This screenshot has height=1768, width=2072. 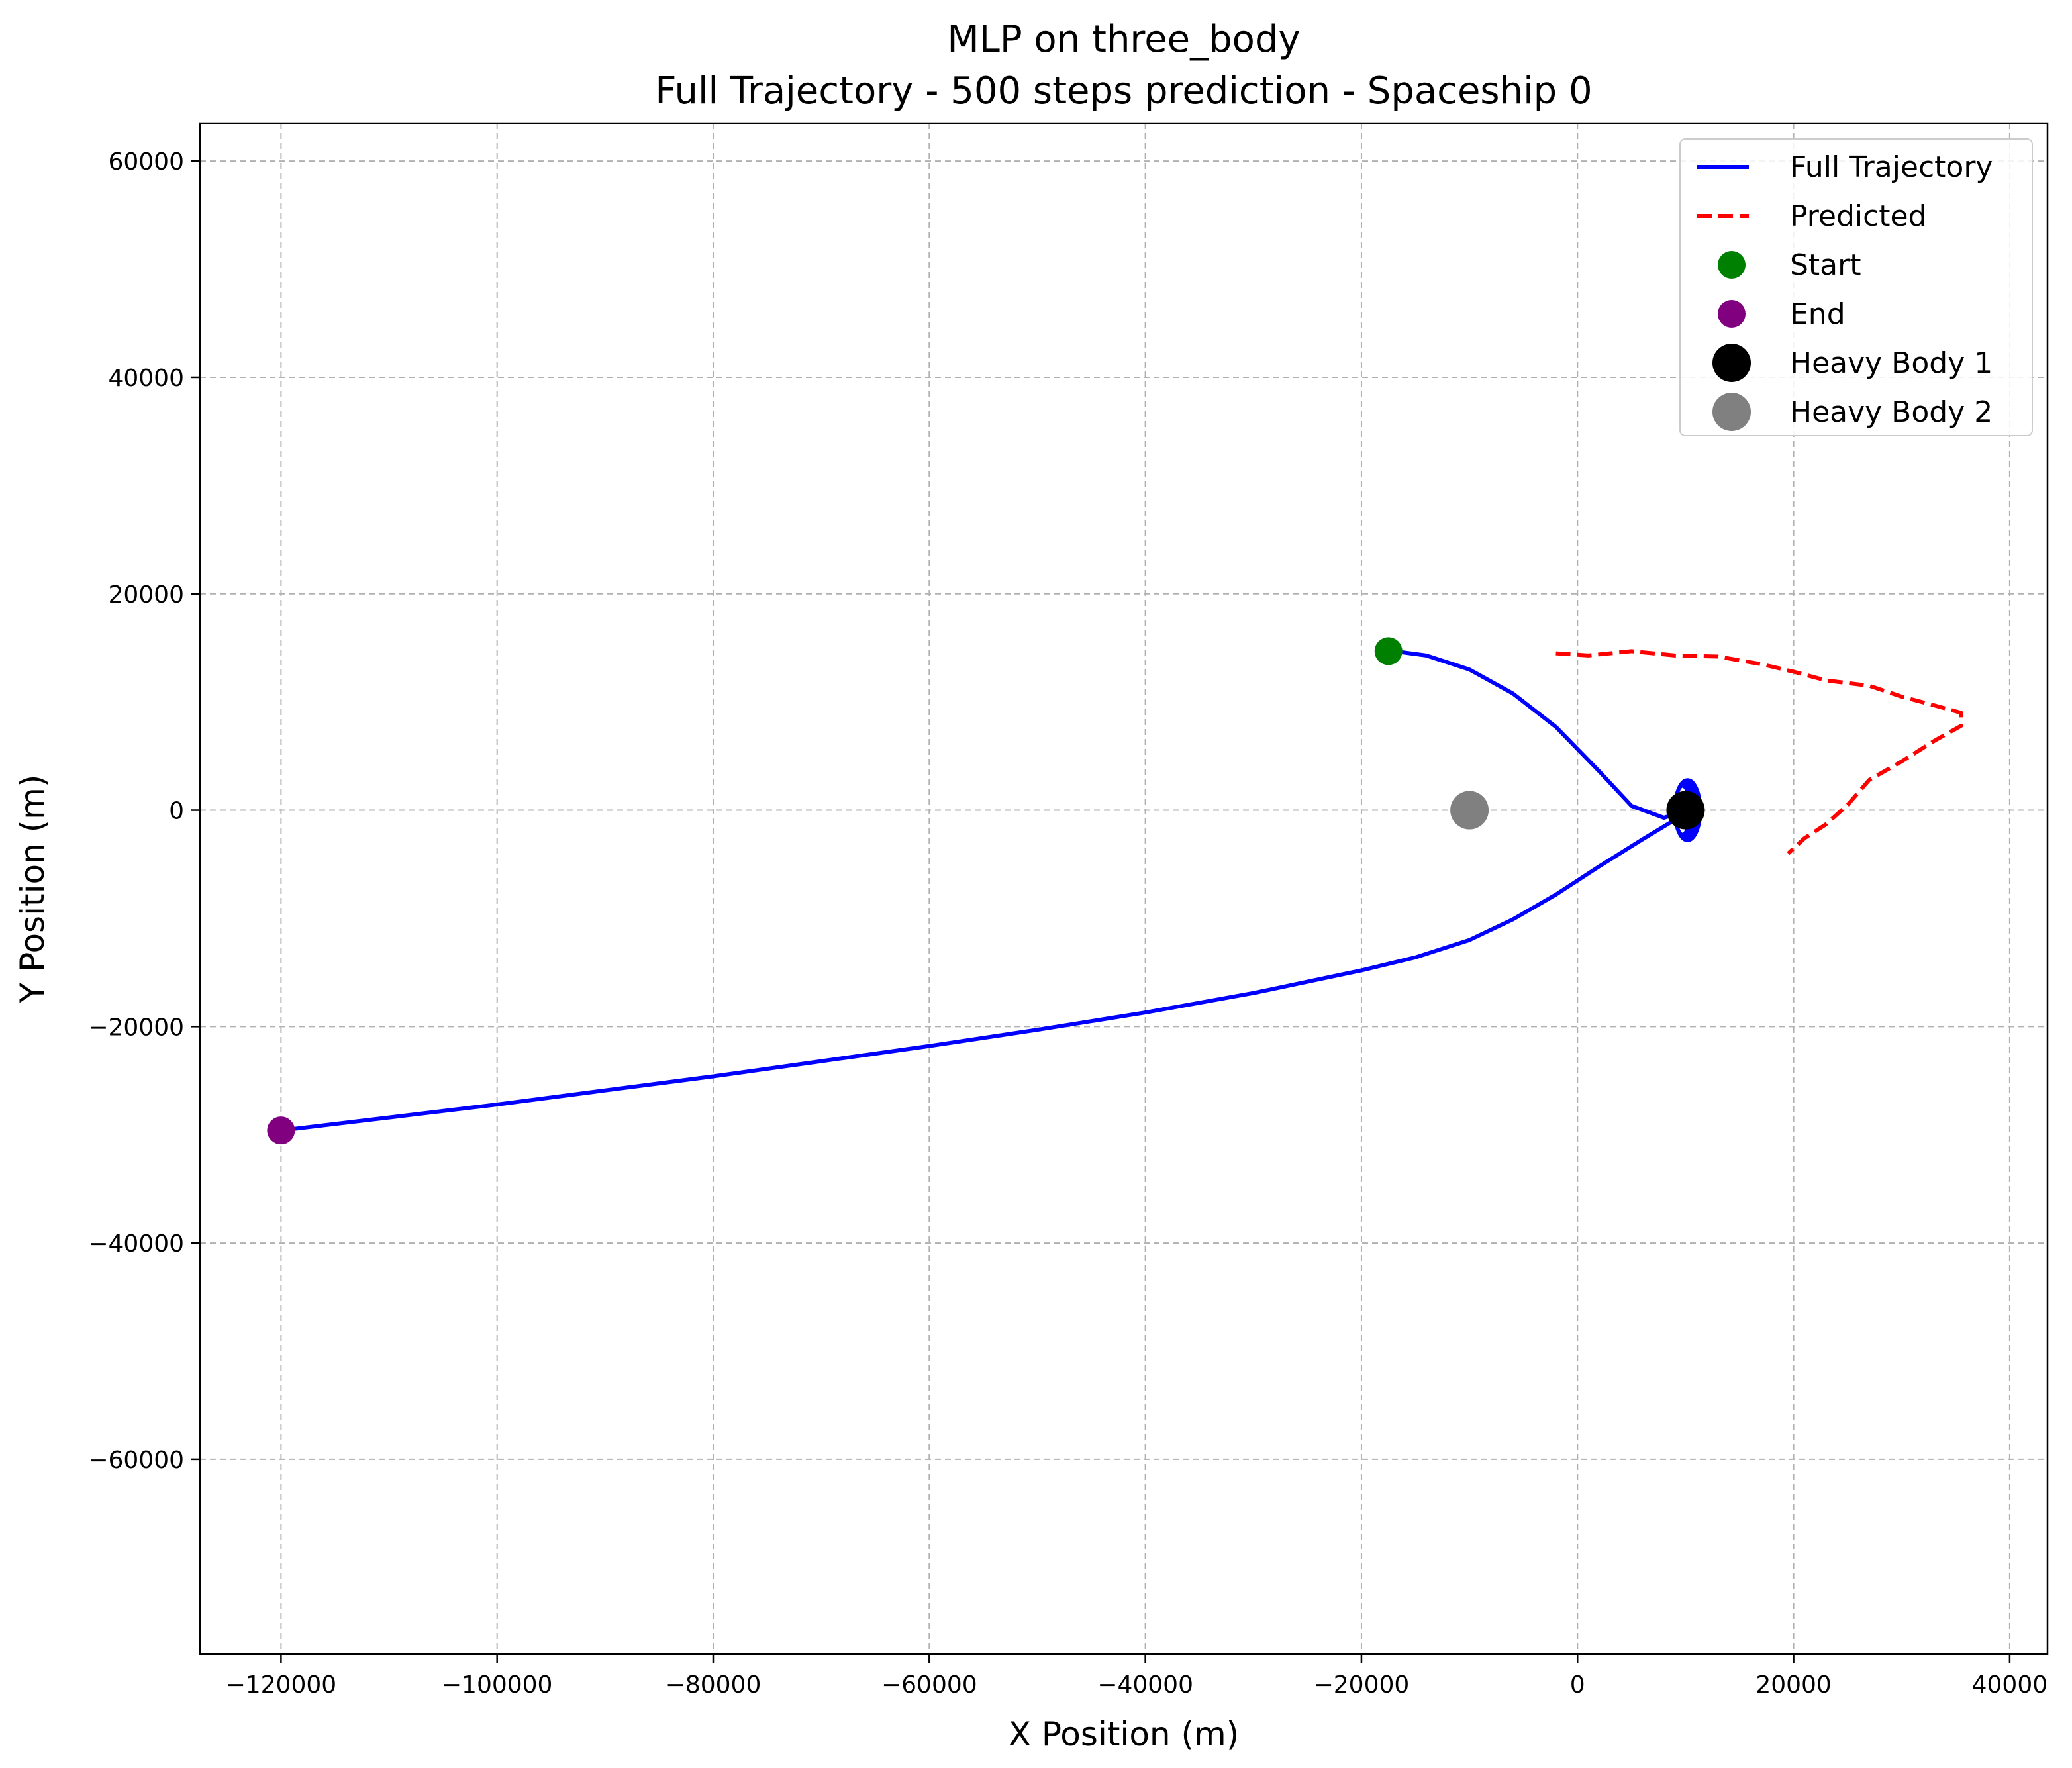 What do you see at coordinates (1891, 167) in the screenshot?
I see `legend-label-full-trajectory: Full Trajectory` at bounding box center [1891, 167].